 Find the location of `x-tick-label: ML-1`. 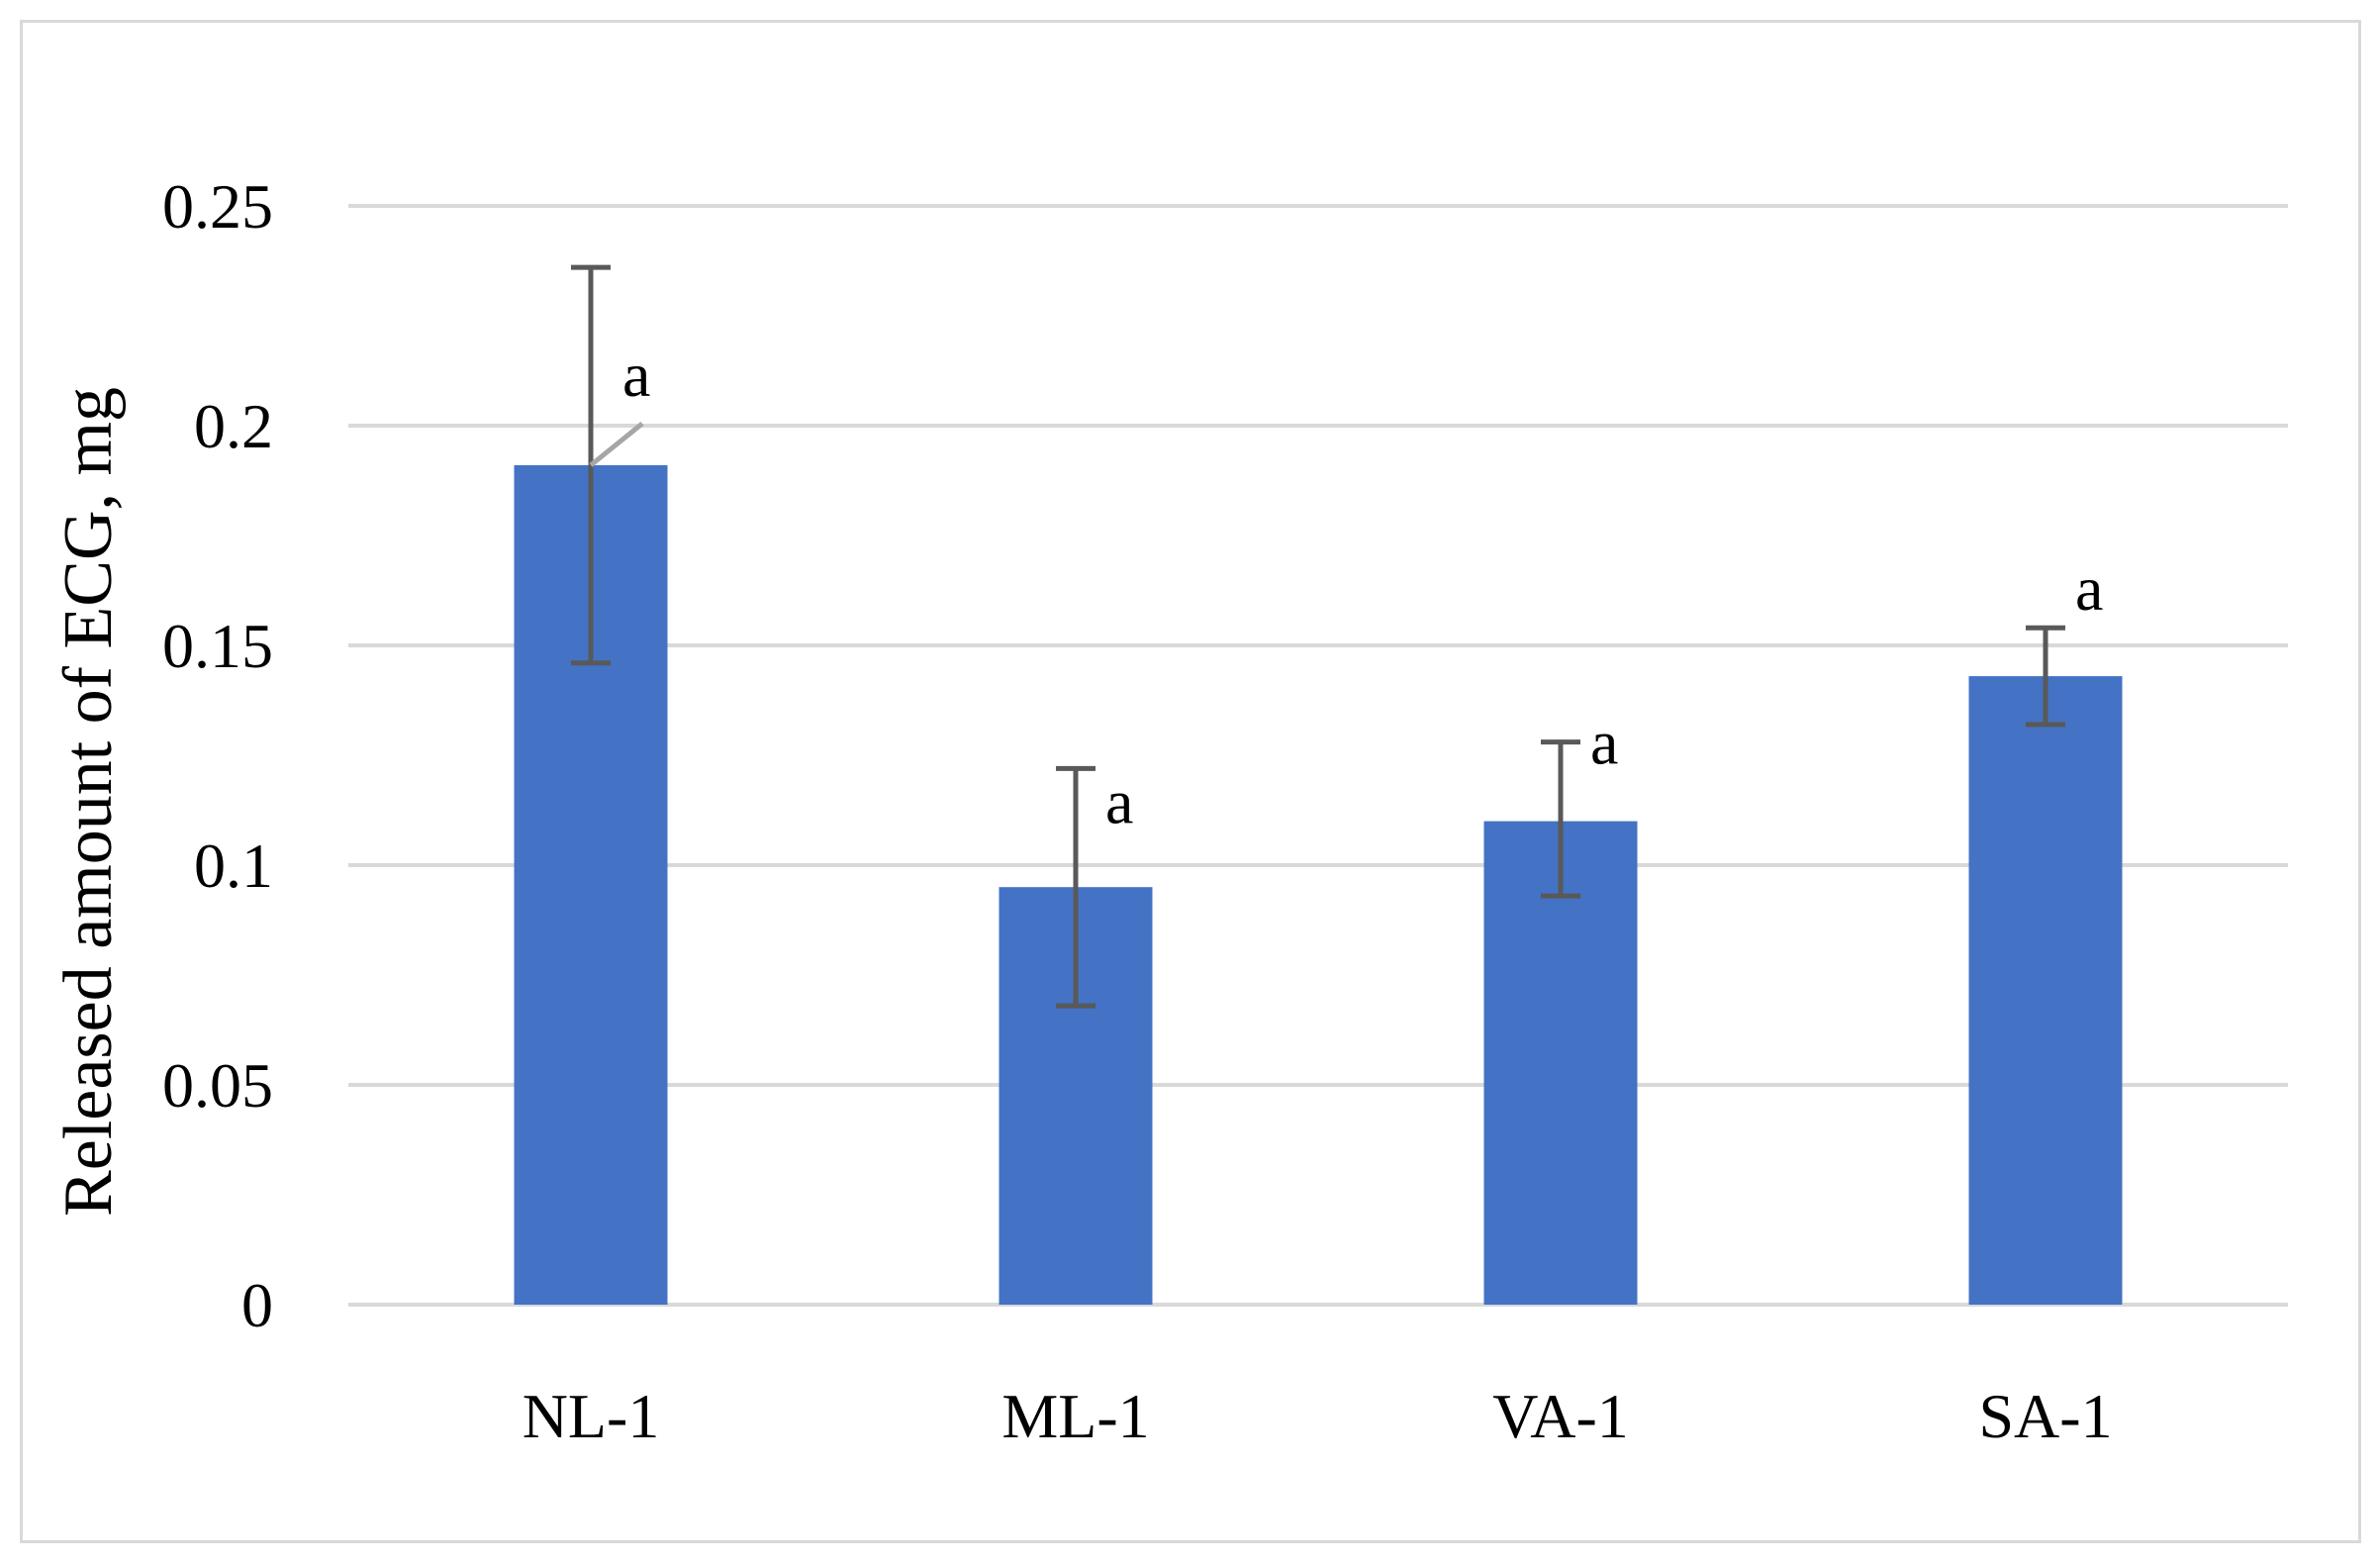

x-tick-label: ML-1 is located at coordinates (1075, 1416).